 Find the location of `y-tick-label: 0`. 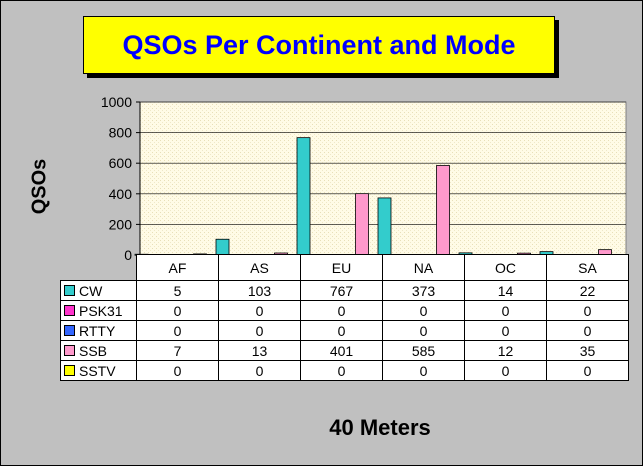

y-tick-label: 0 is located at coordinates (128, 255).